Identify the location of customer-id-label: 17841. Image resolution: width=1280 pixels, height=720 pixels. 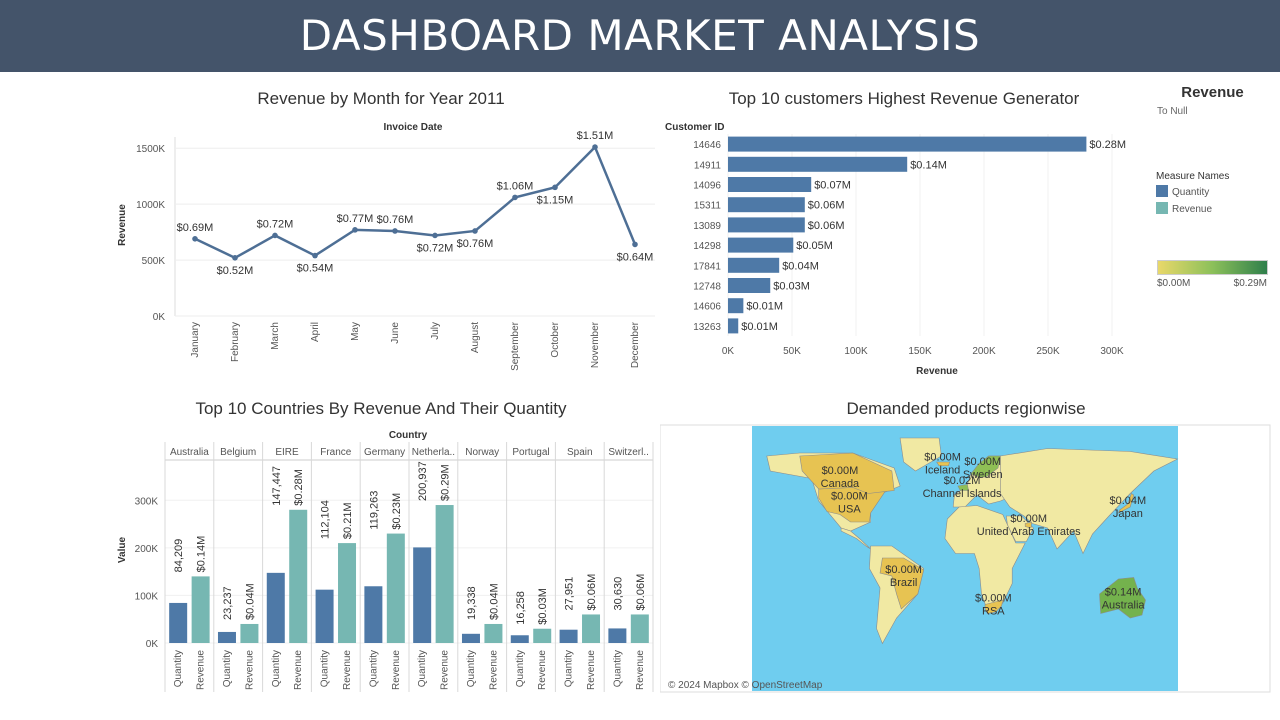
(707, 266).